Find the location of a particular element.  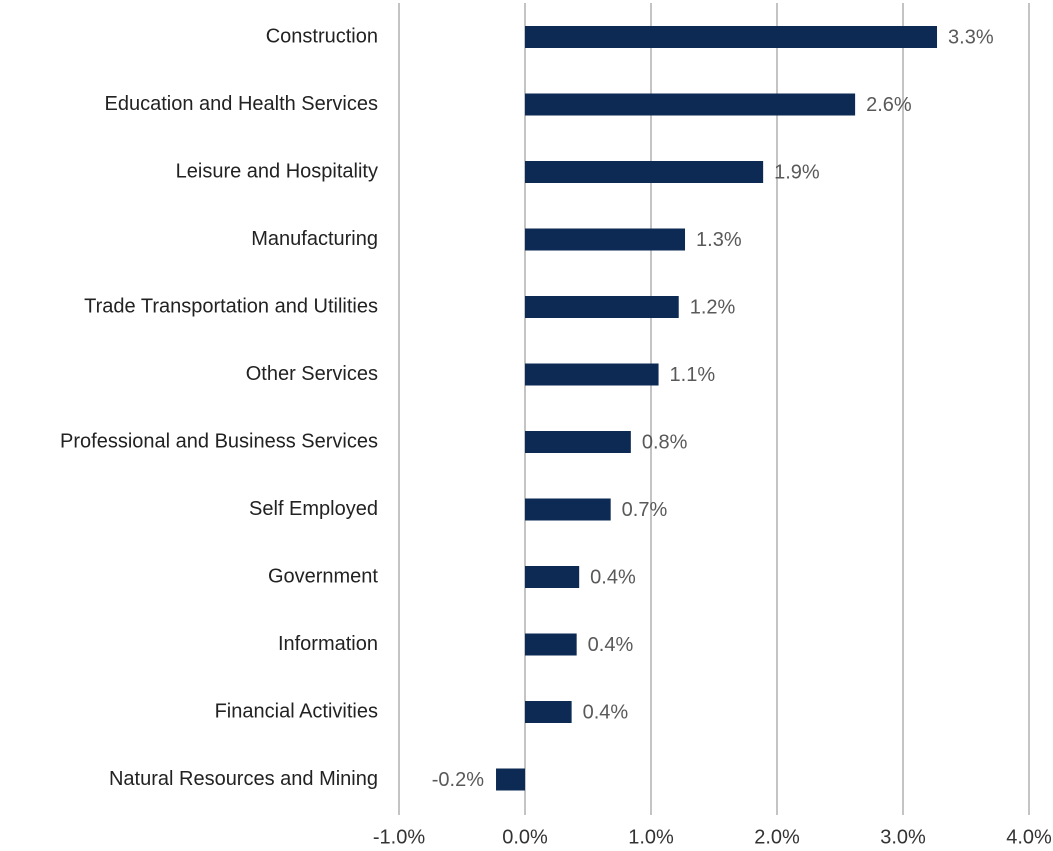

y-tick-label: Leisure and Hospitality is located at coordinates (277, 171).